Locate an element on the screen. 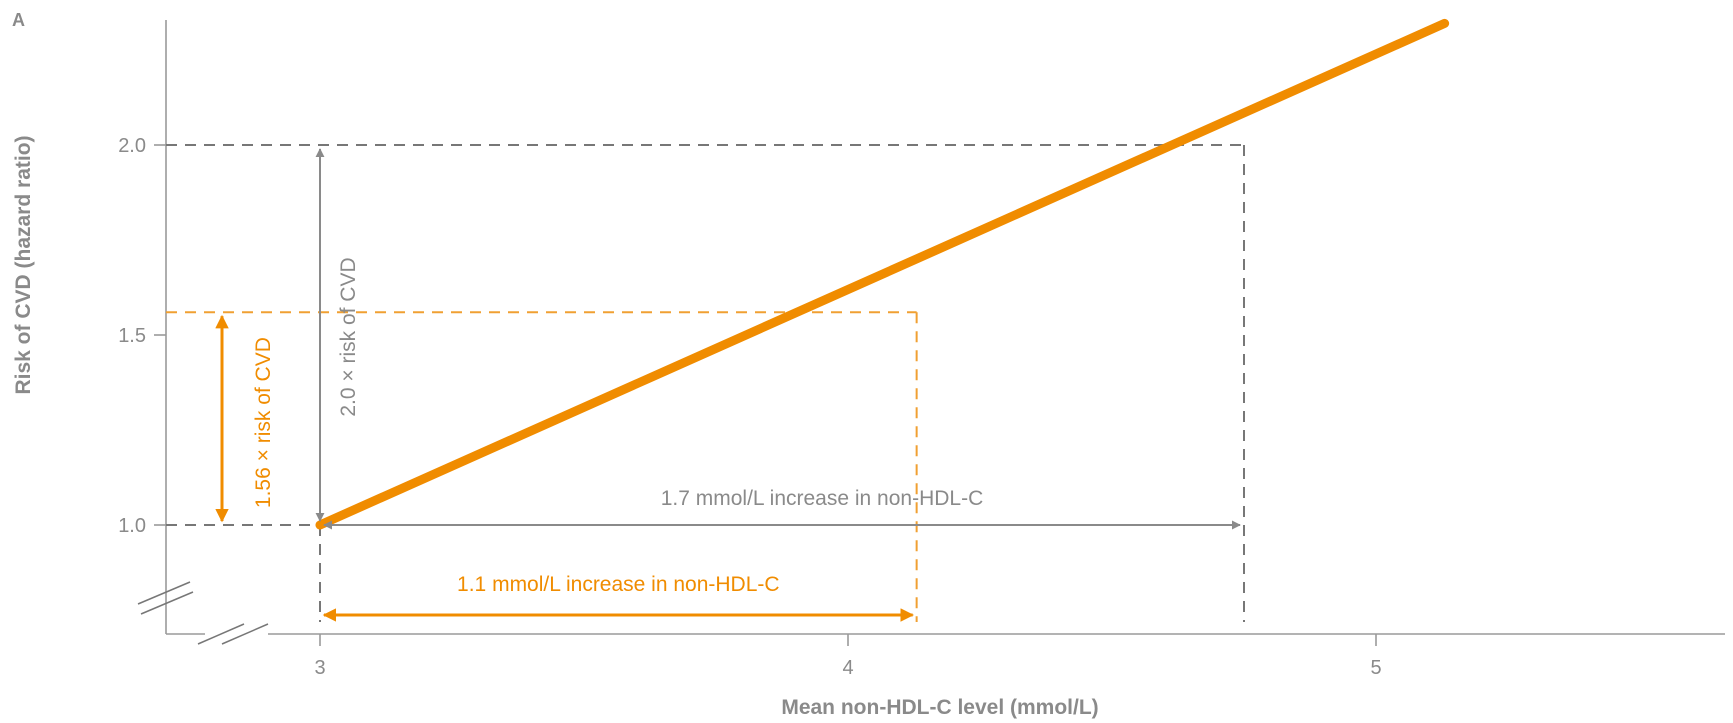  x-axis-title: Mean non-HDL-C level (mmol/L) is located at coordinates (939, 707).